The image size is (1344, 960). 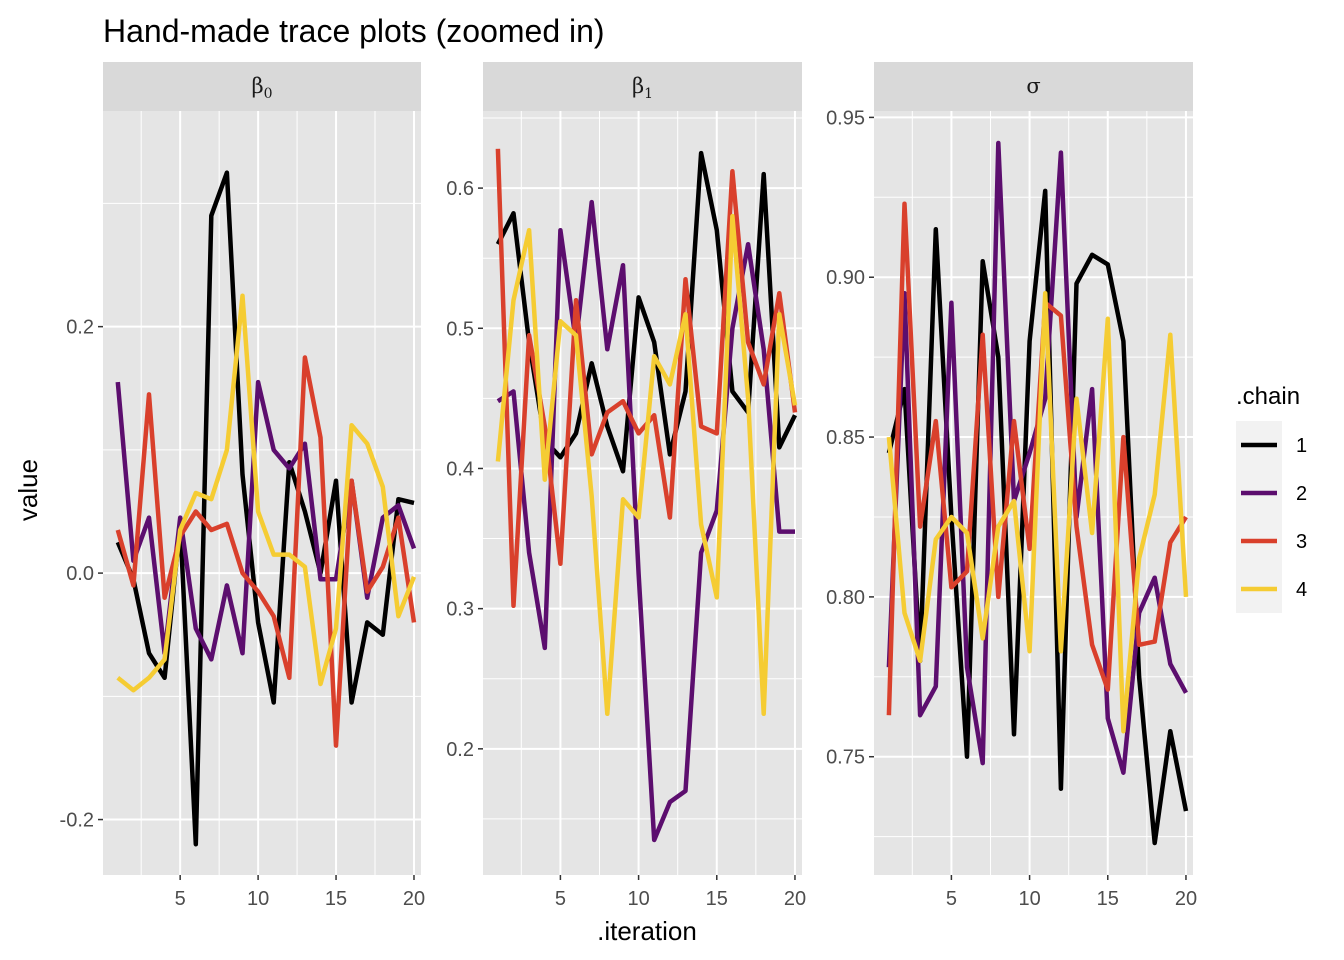 What do you see at coordinates (647, 931) in the screenshot?
I see `x-axis-title: .iteration` at bounding box center [647, 931].